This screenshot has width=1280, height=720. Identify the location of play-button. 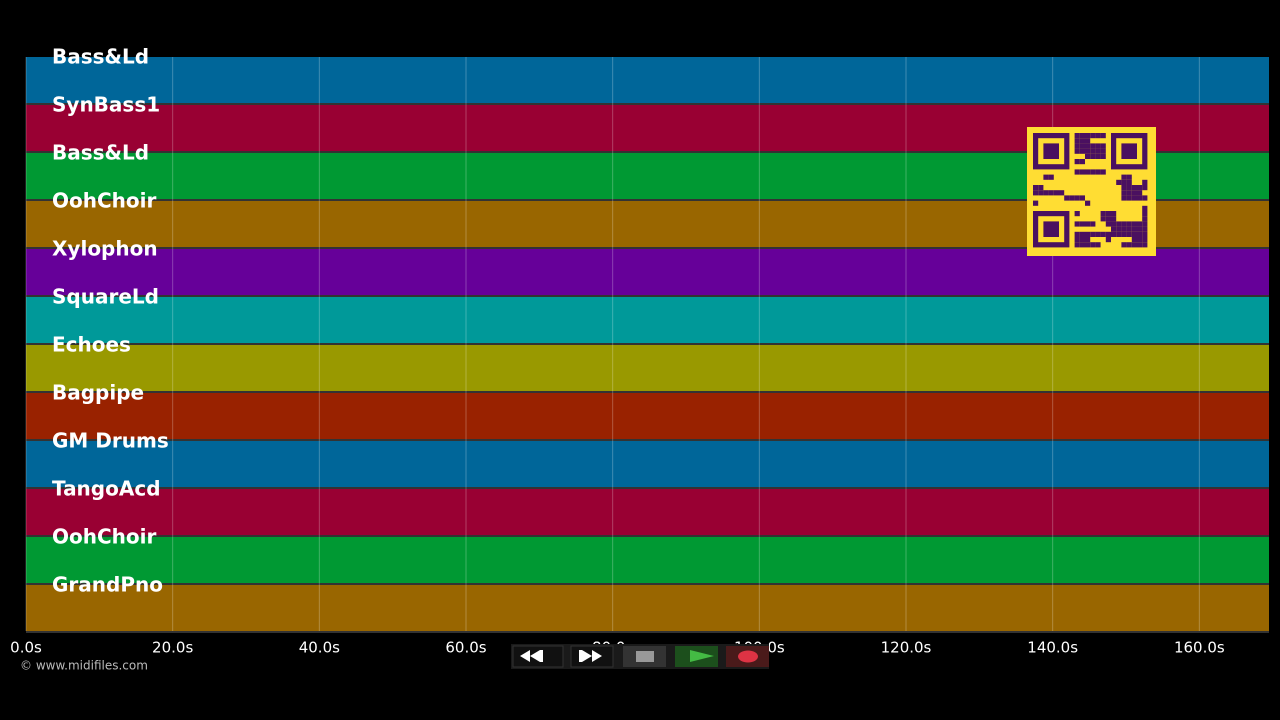
(696, 656).